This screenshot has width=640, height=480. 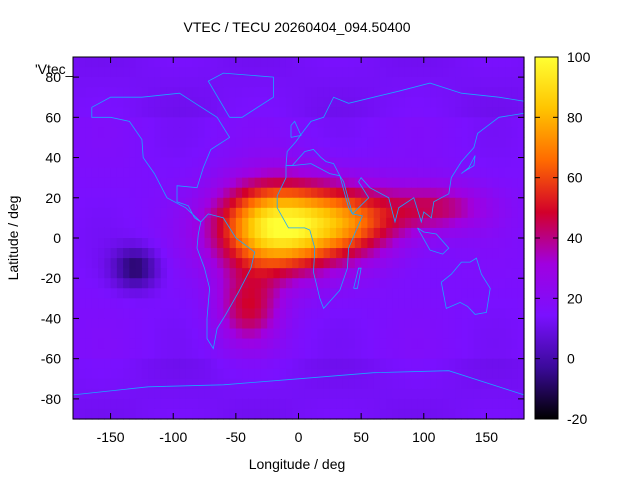 I want to click on y-tick-label: -20, so click(x=51, y=278).